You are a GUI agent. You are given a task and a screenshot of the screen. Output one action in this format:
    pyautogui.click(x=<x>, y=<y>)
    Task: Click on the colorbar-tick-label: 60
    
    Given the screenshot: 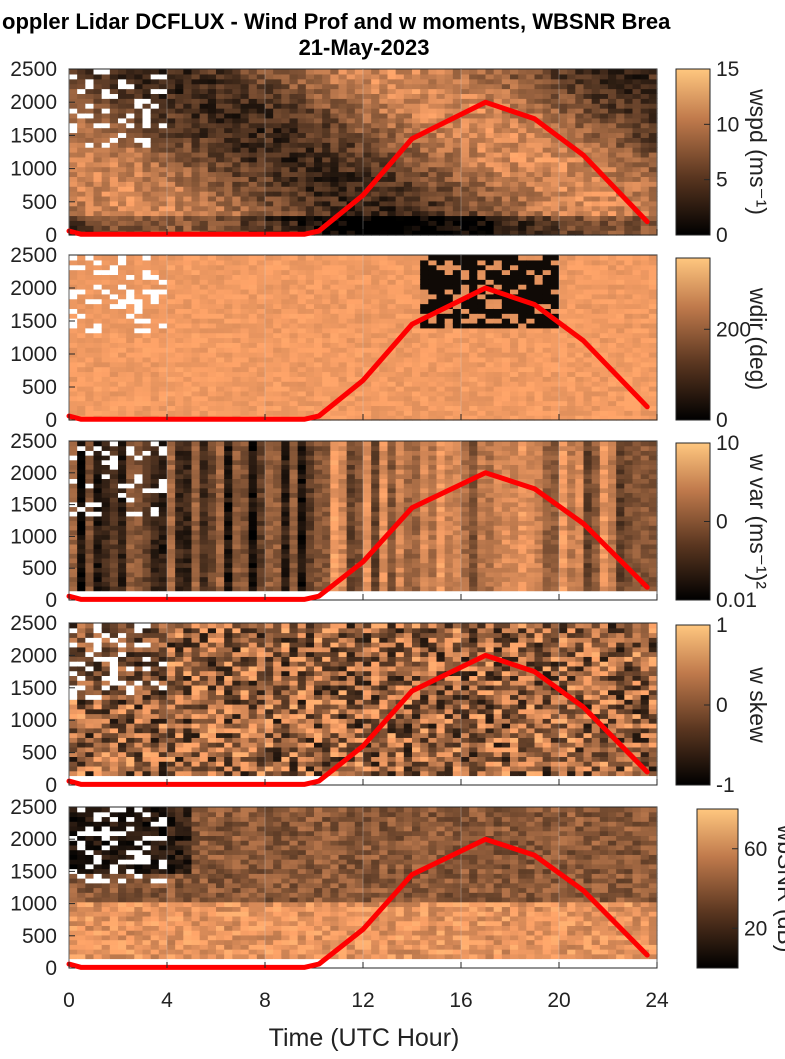 What is the action you would take?
    pyautogui.click(x=755, y=849)
    